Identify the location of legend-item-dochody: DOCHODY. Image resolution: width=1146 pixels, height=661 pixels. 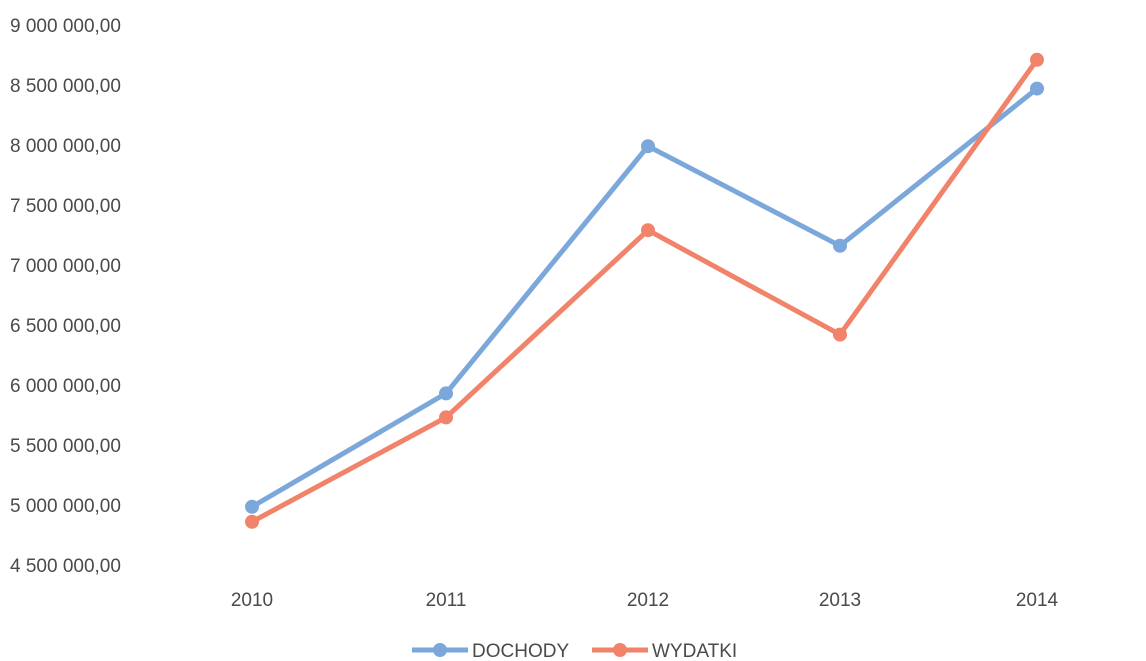
(490, 651).